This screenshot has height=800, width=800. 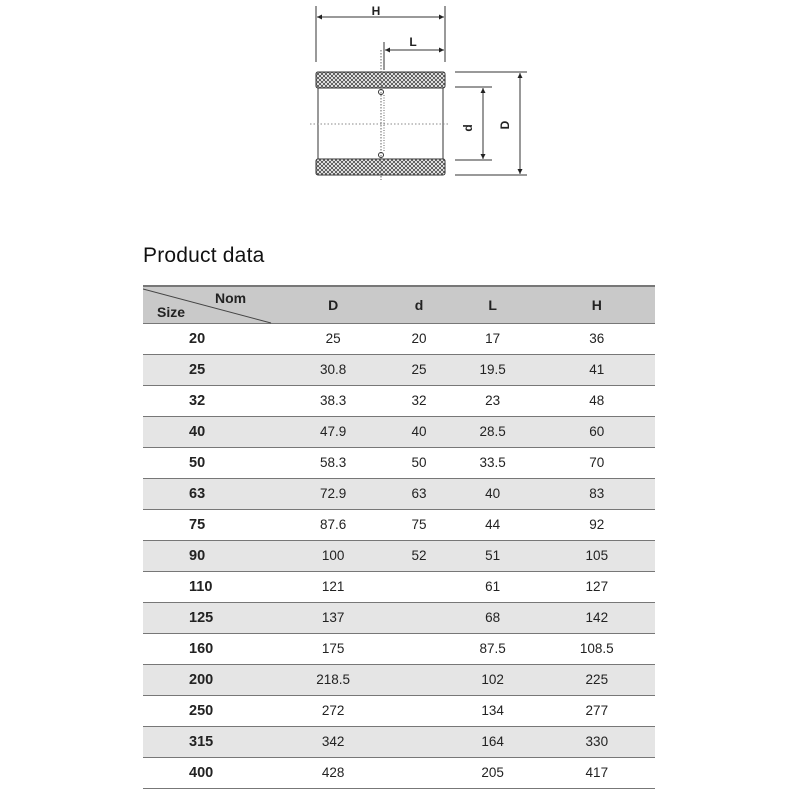 I want to click on cell-H: 105, so click(x=597, y=555).